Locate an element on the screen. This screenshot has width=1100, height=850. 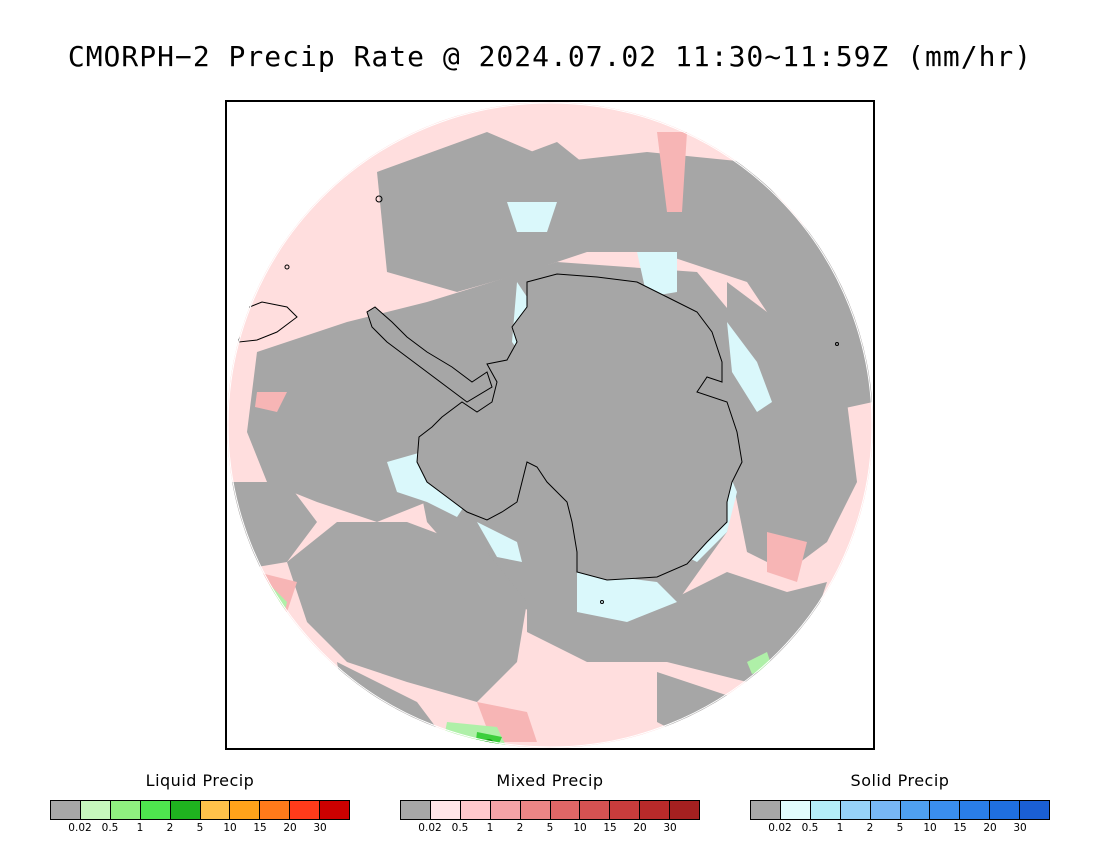
south-america-tip is located at coordinates (267, 322).